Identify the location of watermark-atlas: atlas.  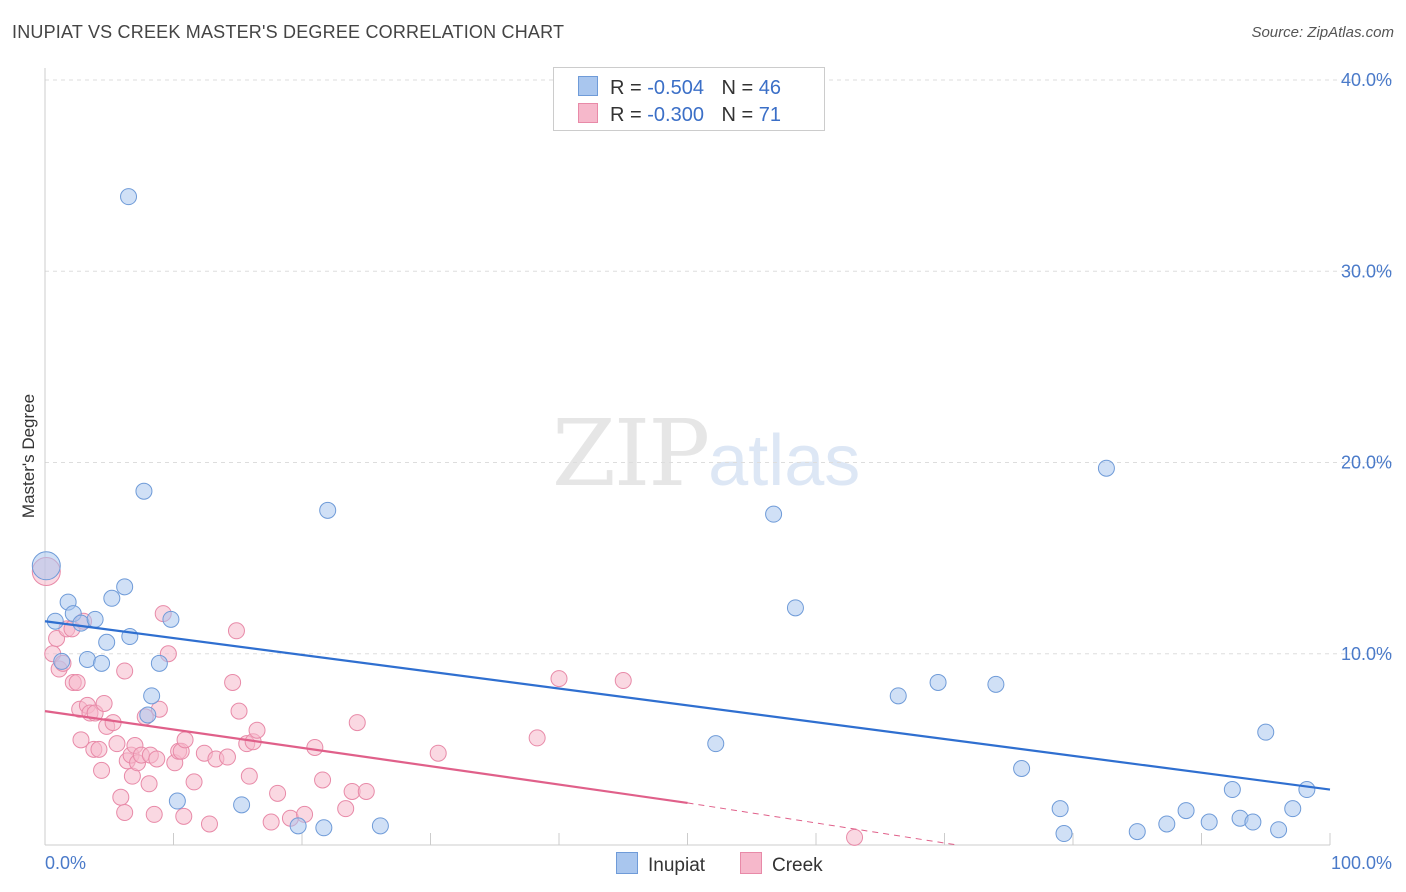
(784, 461).